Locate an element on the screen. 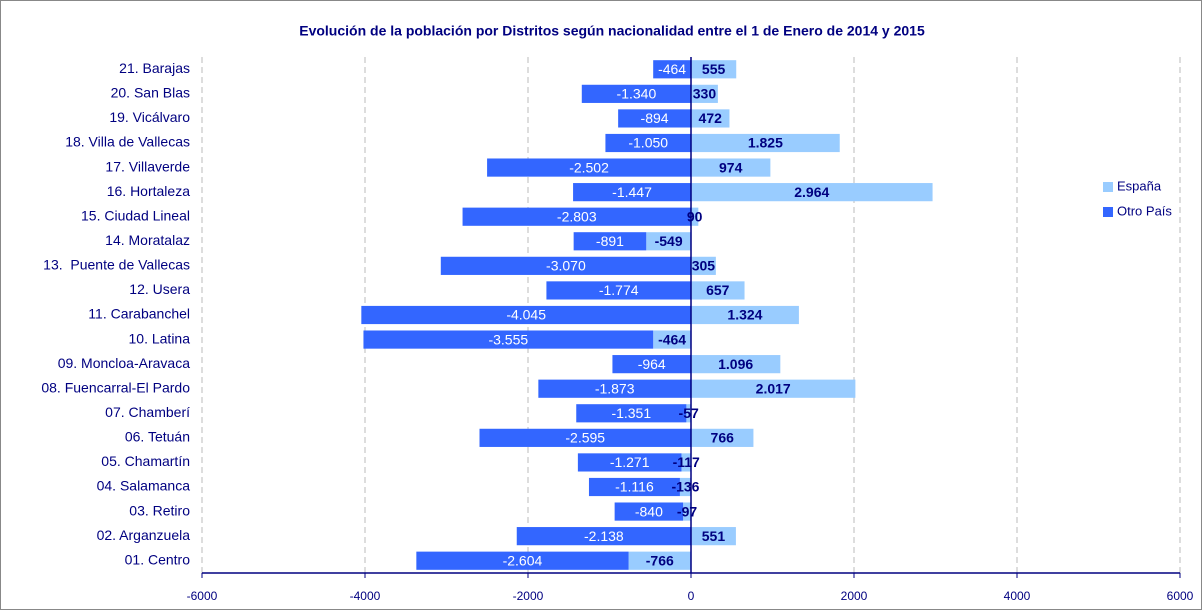  data-label: -964 is located at coordinates (652, 364).